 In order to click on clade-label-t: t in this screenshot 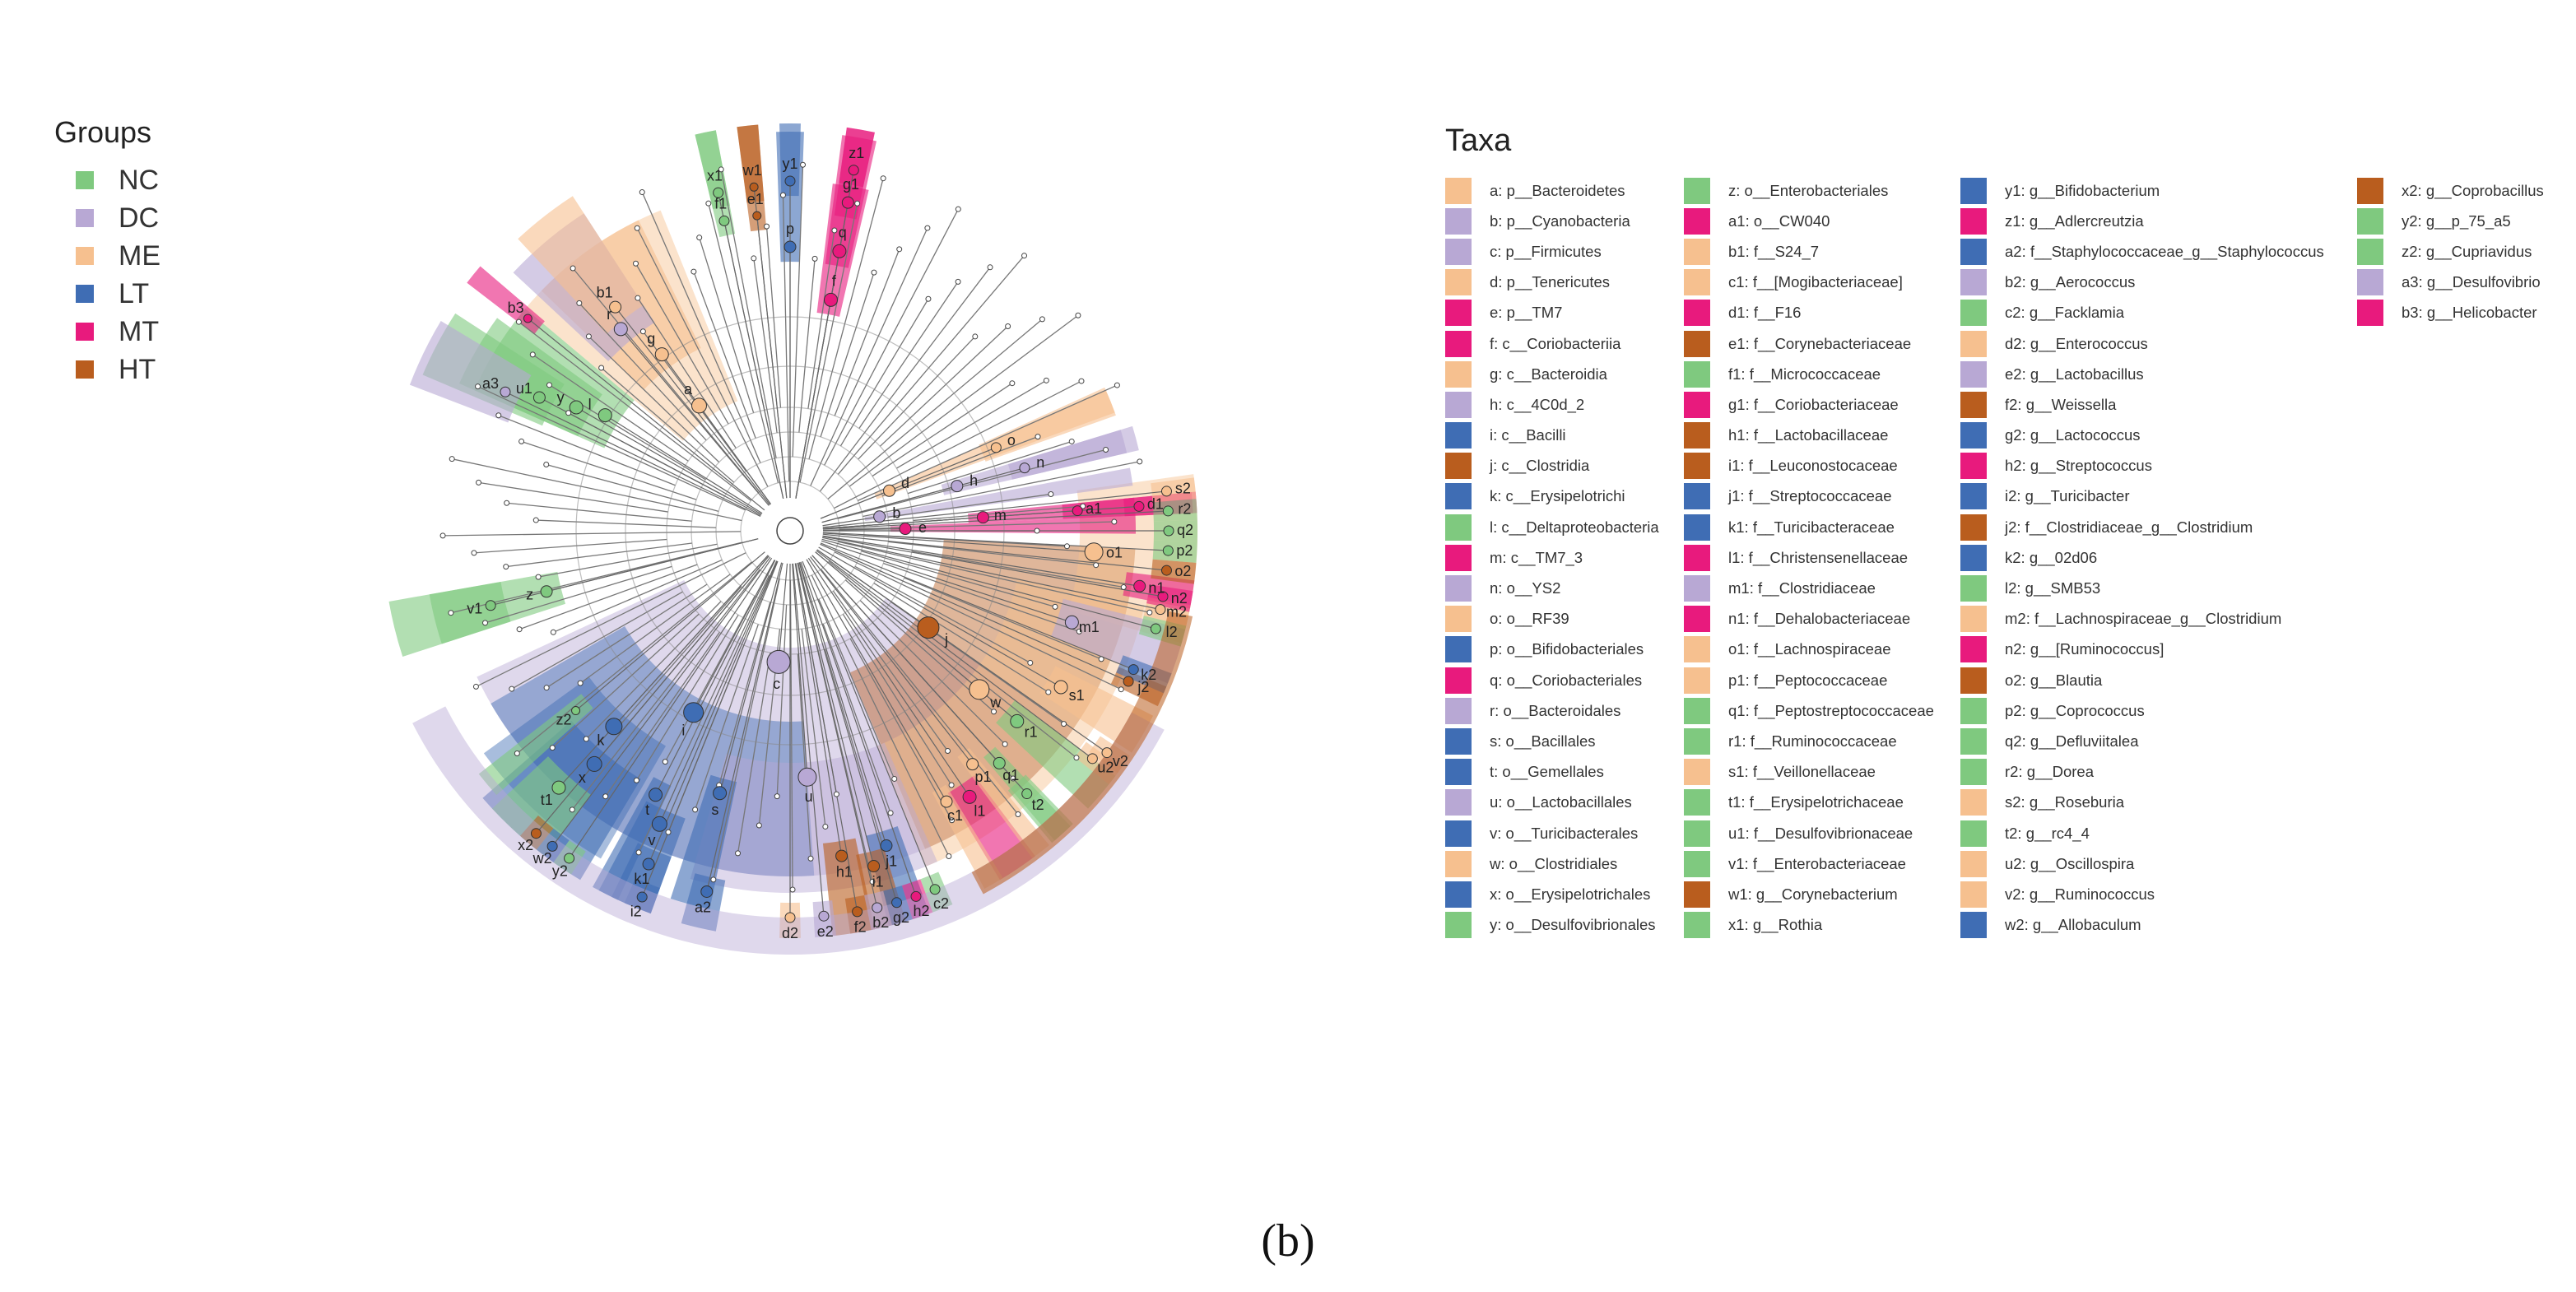, I will do `click(647, 810)`.